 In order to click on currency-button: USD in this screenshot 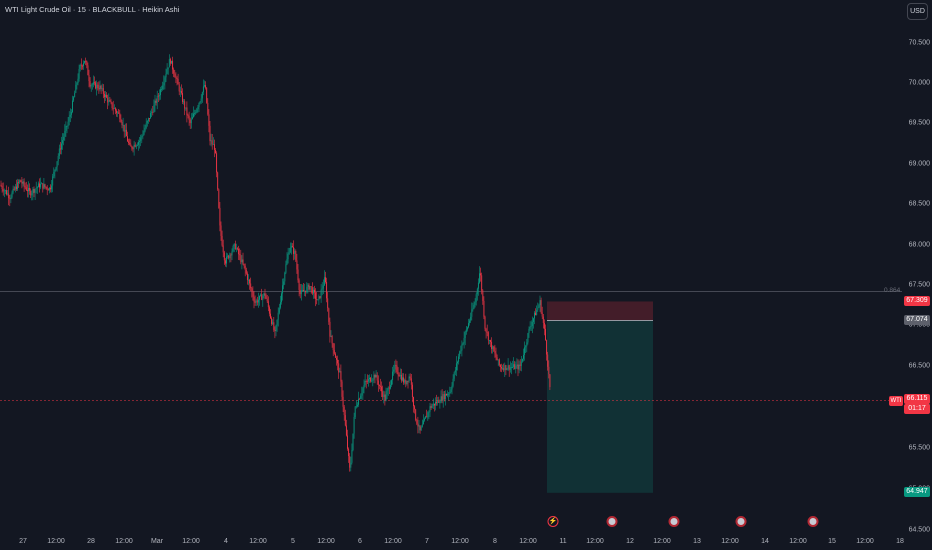, I will do `click(917, 11)`.